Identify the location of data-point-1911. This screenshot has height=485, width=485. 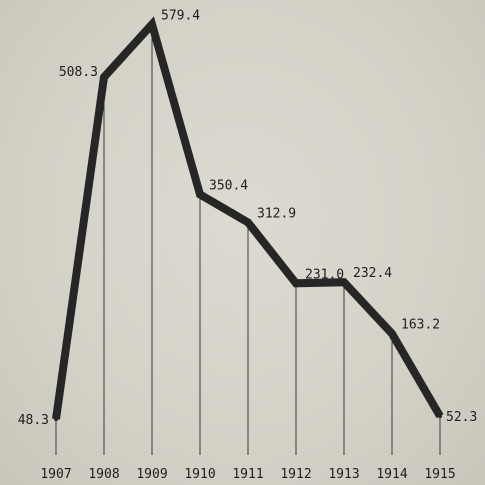
(248, 222).